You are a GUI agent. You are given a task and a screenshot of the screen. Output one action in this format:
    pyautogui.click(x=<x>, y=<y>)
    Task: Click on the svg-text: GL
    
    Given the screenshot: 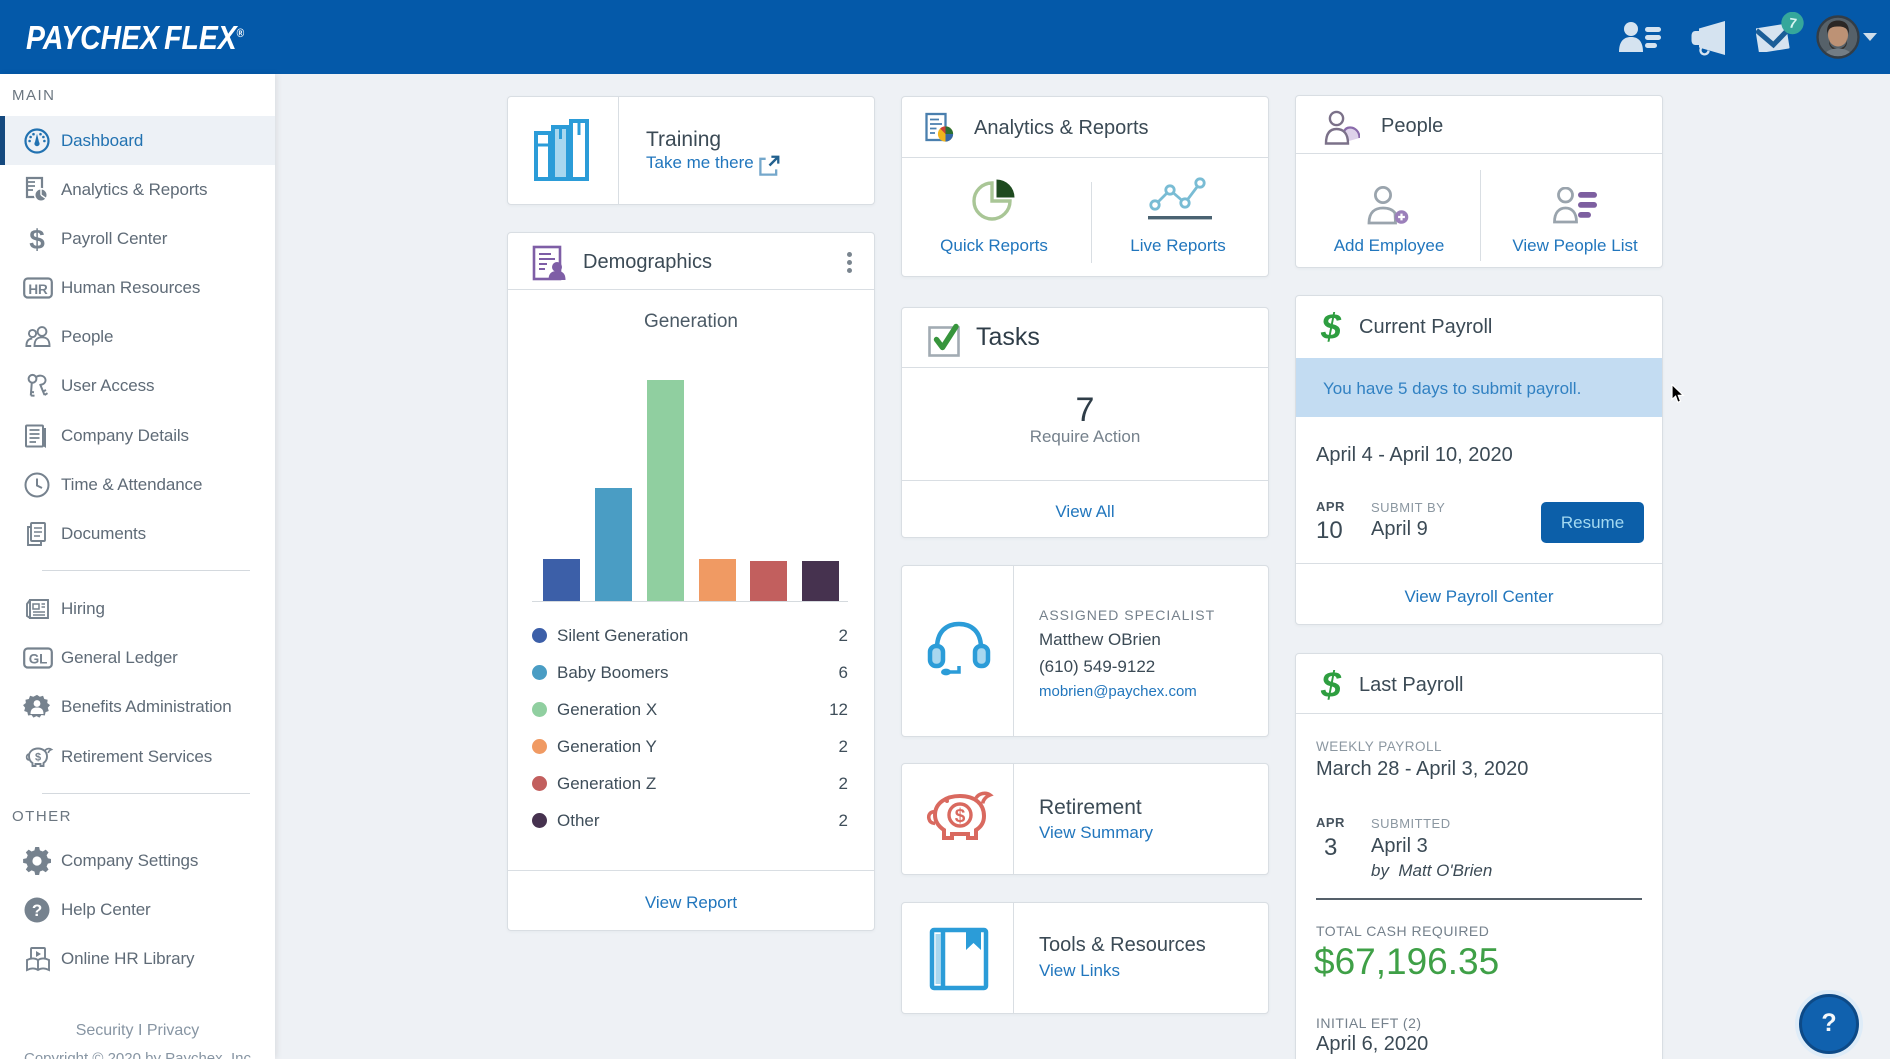 What is the action you would take?
    pyautogui.click(x=38, y=658)
    